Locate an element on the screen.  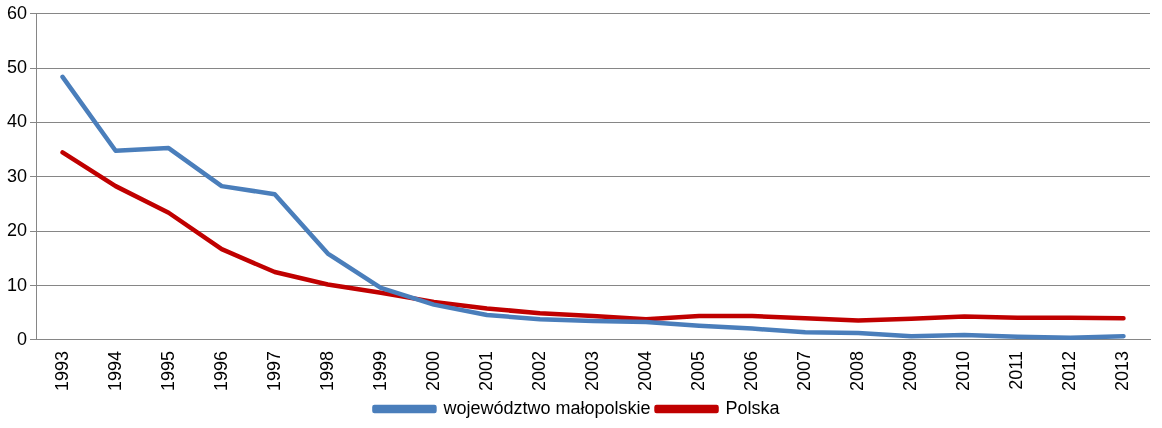
x-tick-label: 2005 is located at coordinates (698, 370).